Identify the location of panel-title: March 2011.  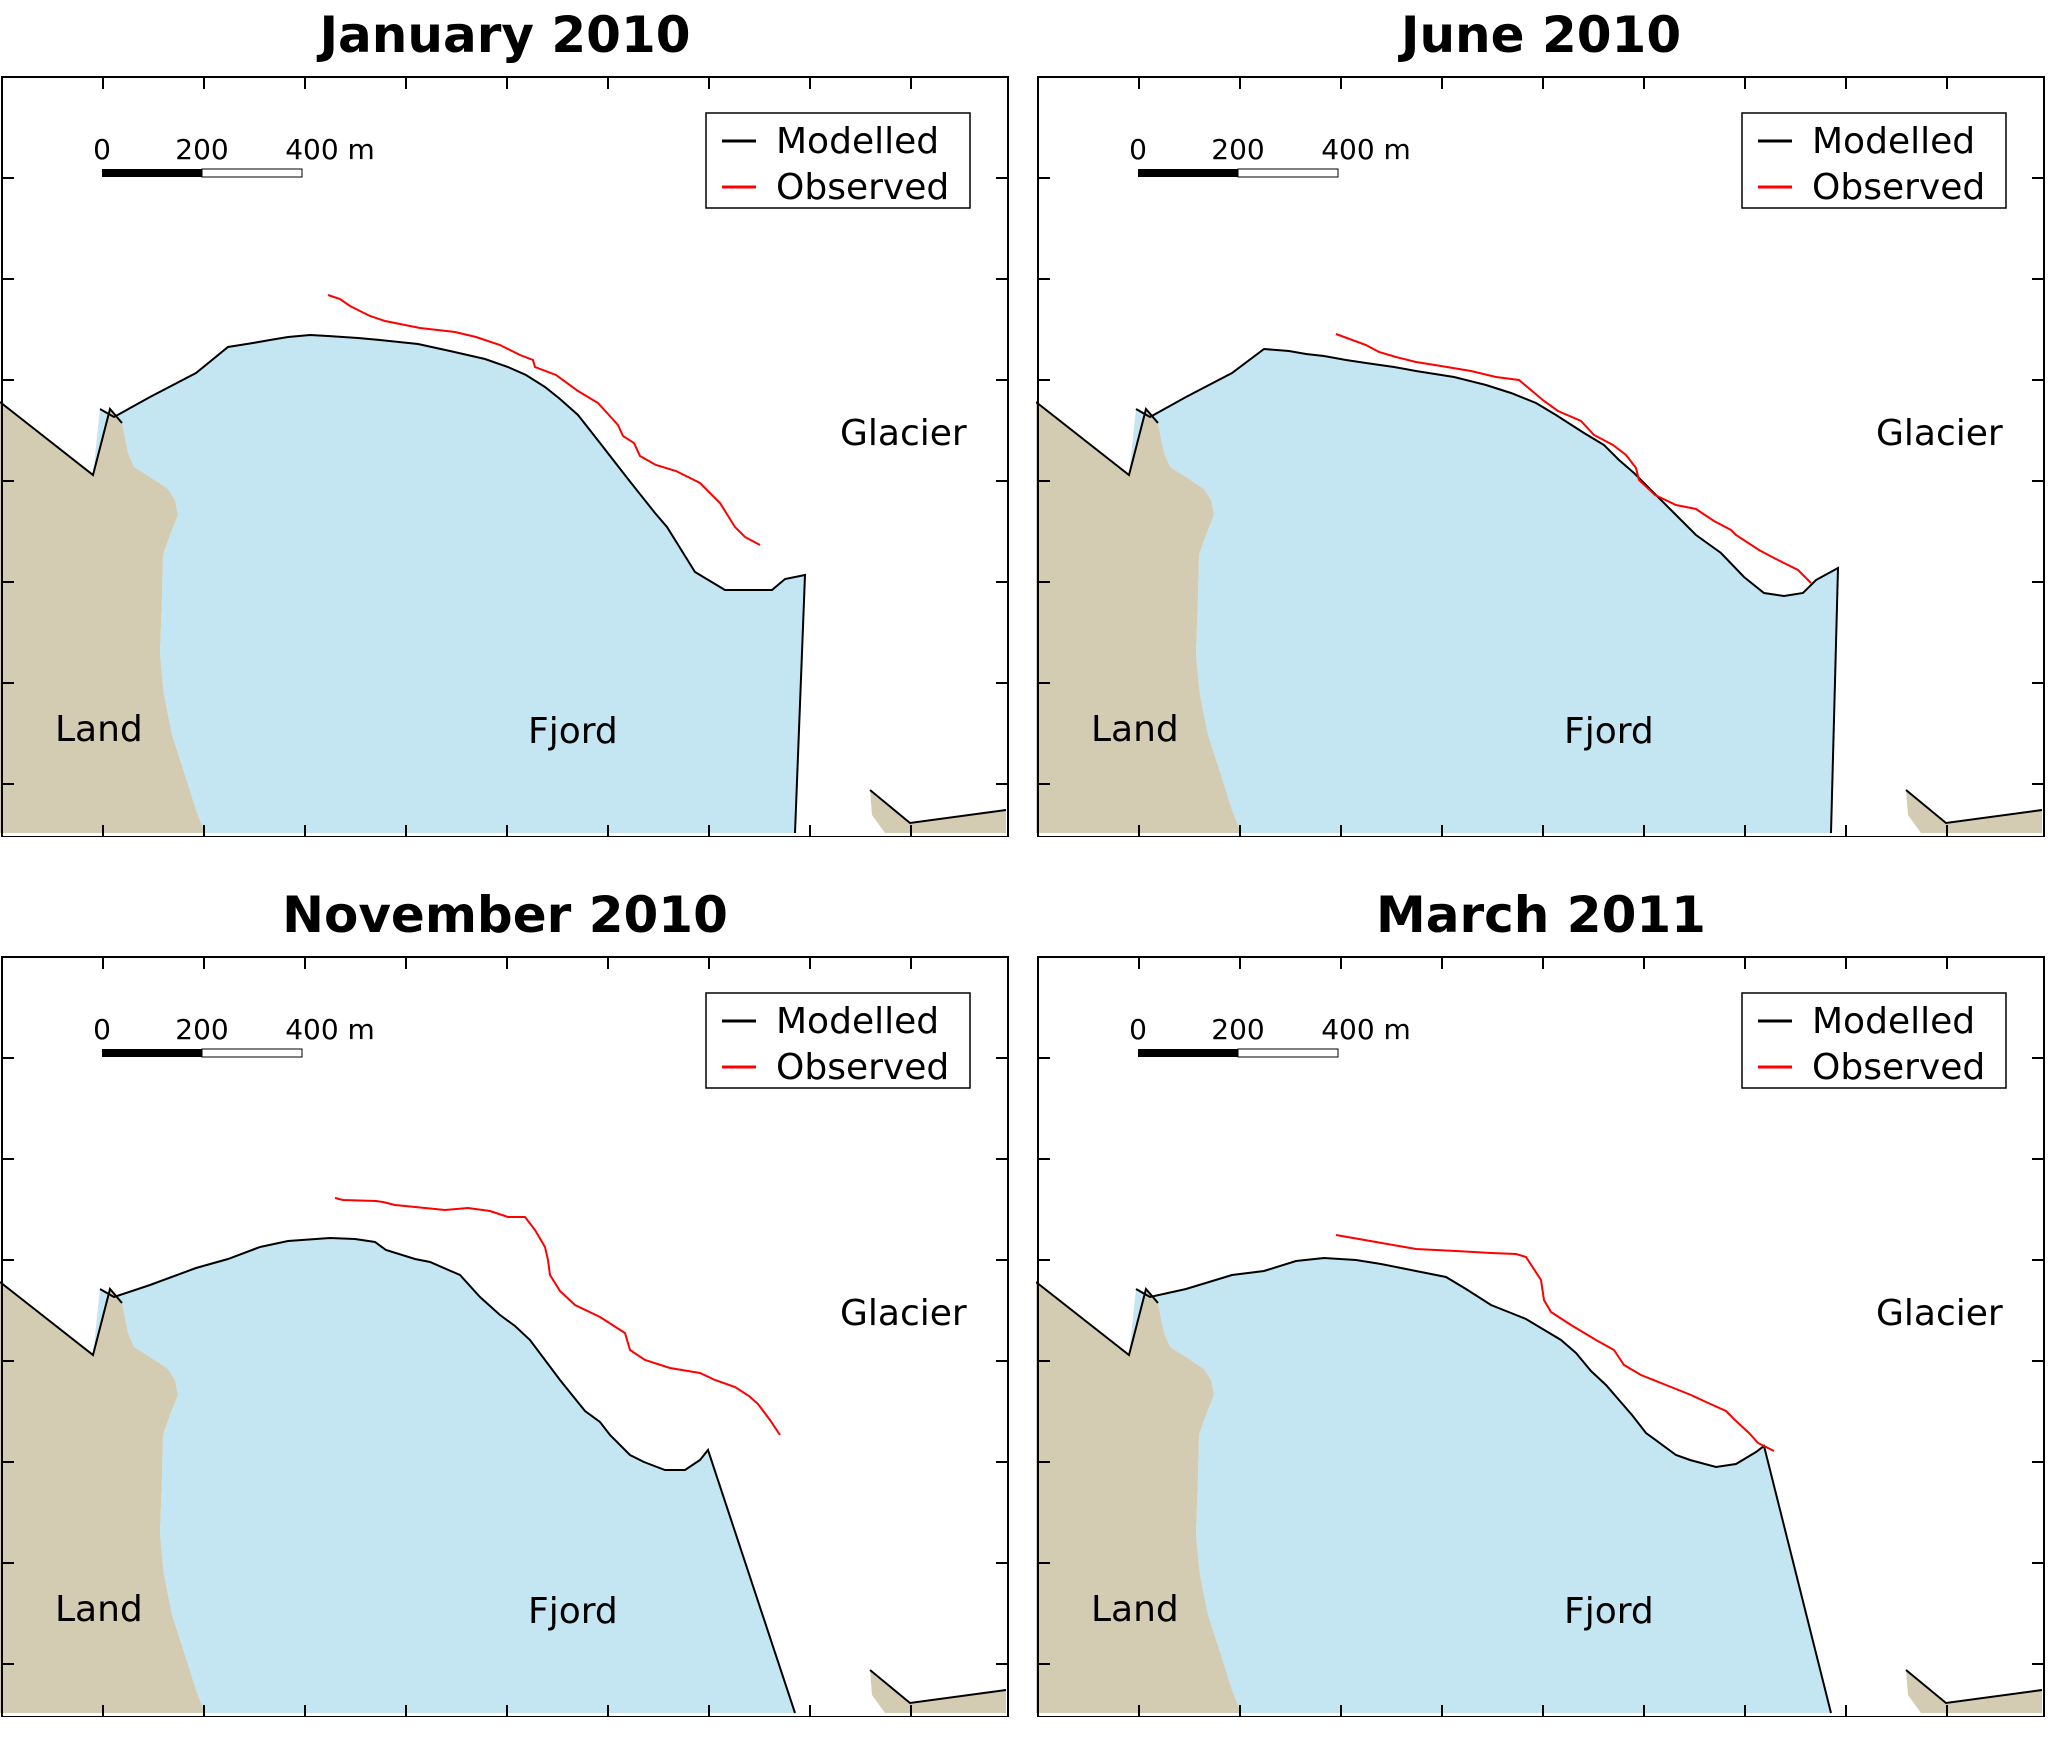
(1541, 915).